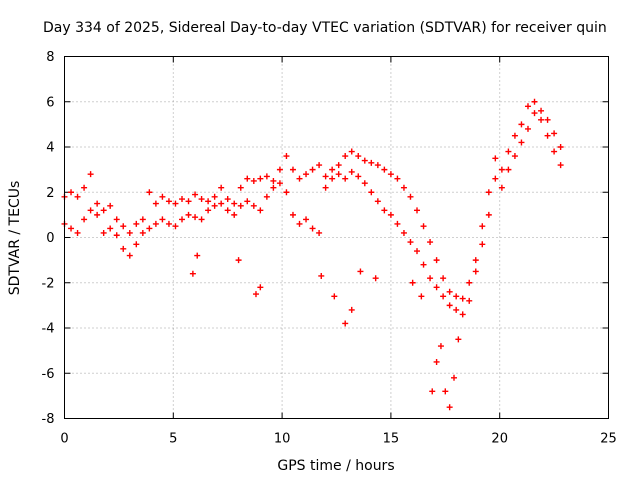 The image size is (640, 480). What do you see at coordinates (50, 193) in the screenshot?
I see `y-tick-label: 2` at bounding box center [50, 193].